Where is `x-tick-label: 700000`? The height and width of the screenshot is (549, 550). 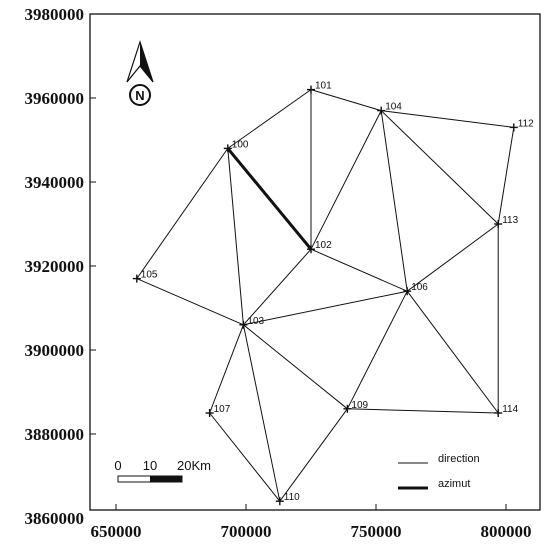 x-tick-label: 700000 is located at coordinates (246, 531).